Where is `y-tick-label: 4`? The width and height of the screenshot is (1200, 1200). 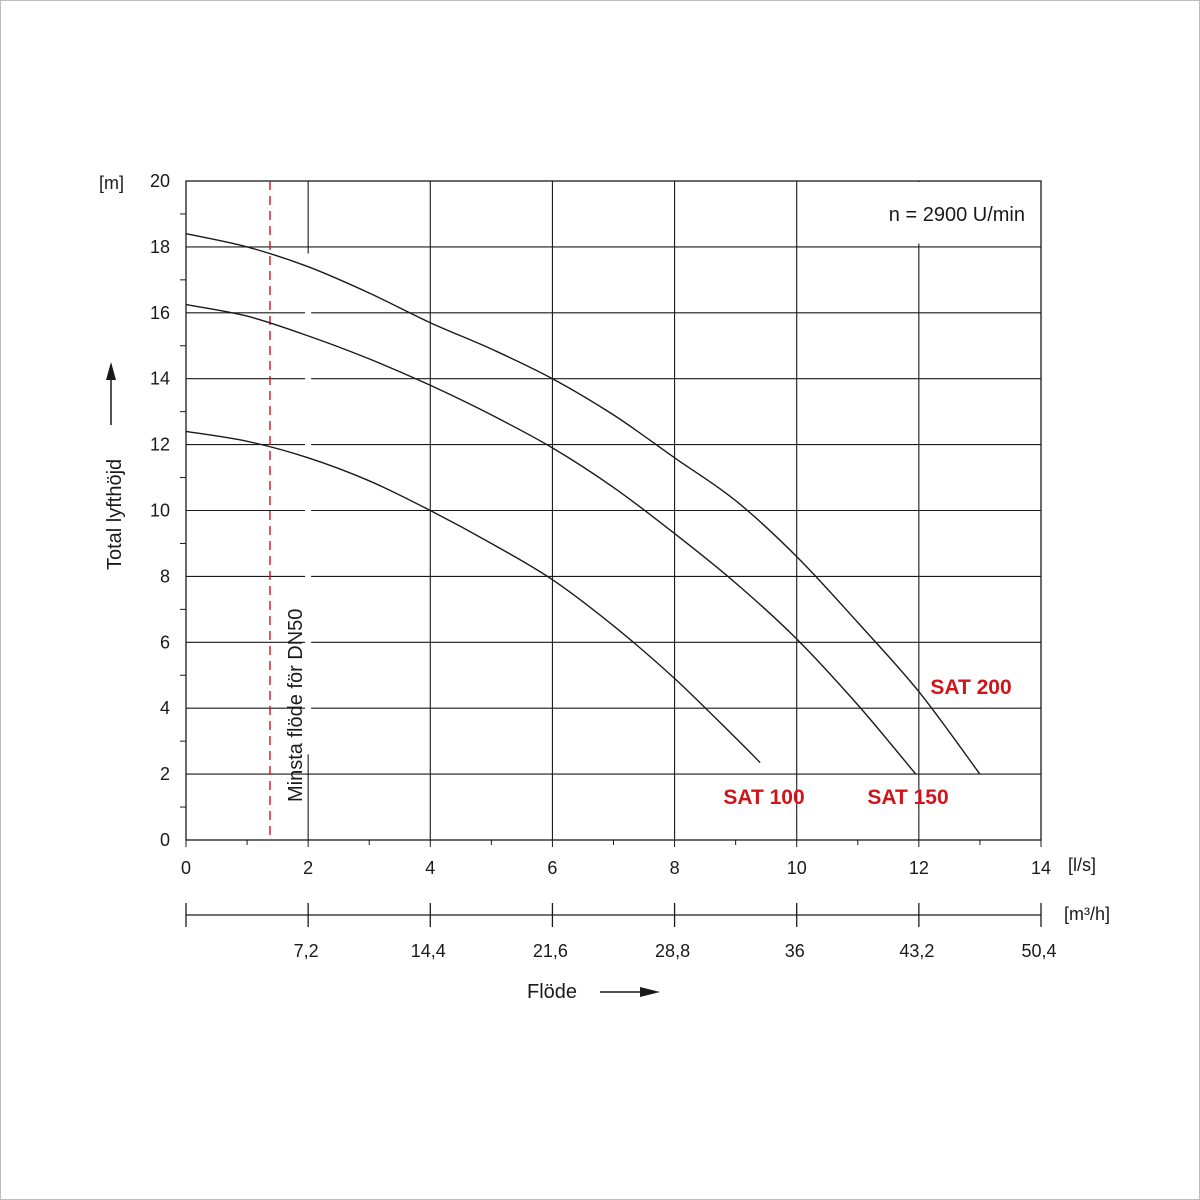
y-tick-label: 4 is located at coordinates (165, 708).